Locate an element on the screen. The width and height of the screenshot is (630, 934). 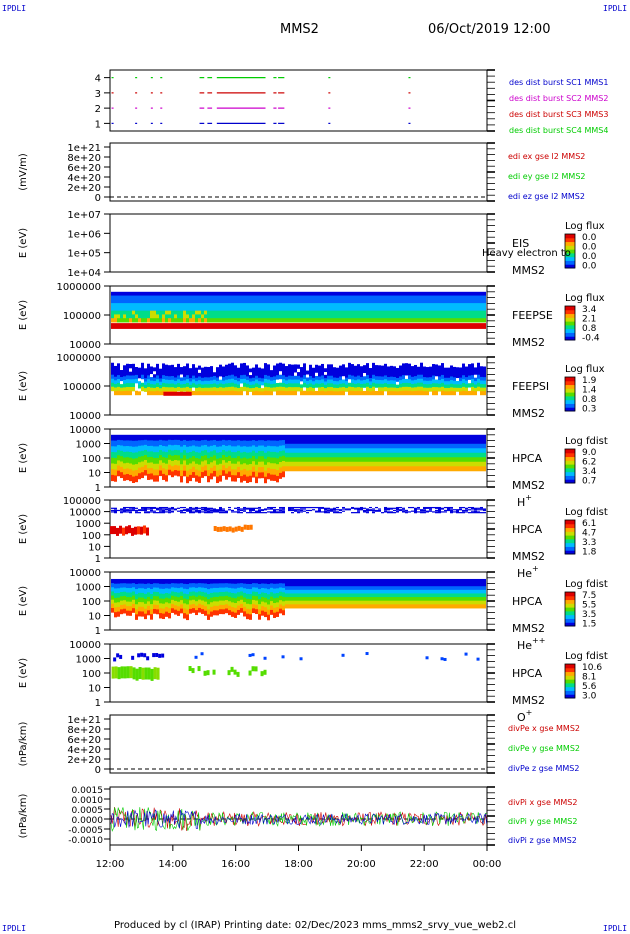
colorbar-tick-label: 3.3 is located at coordinates (589, 543).